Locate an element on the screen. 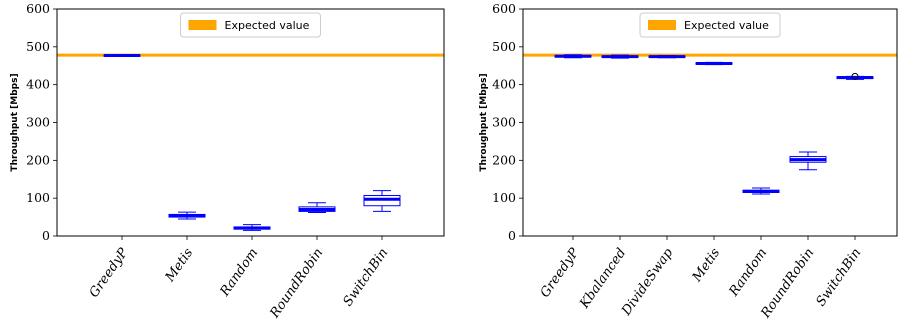 The width and height of the screenshot is (905, 322). x-tick-label-2: Random is located at coordinates (239, 273).